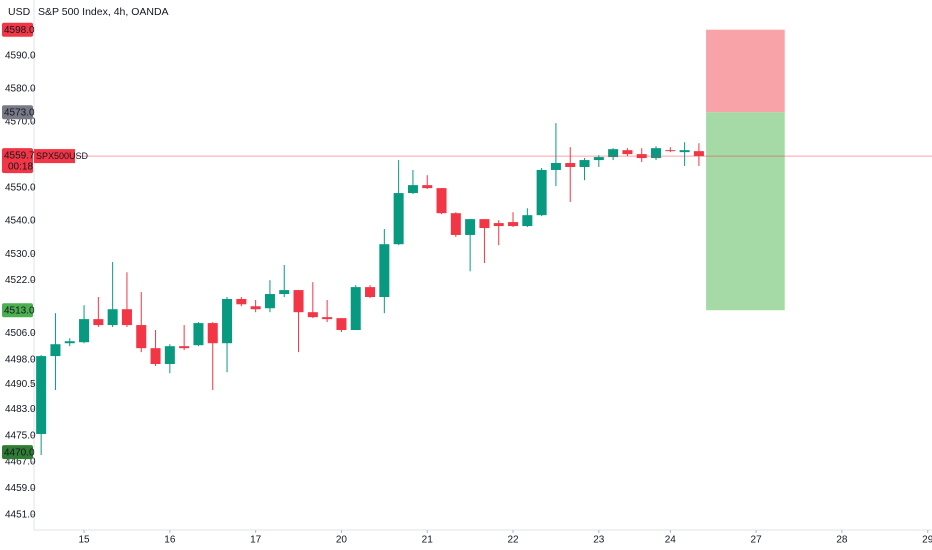  Describe the element at coordinates (20, 221) in the screenshot. I see `y-tick-label: 4540.0` at that location.